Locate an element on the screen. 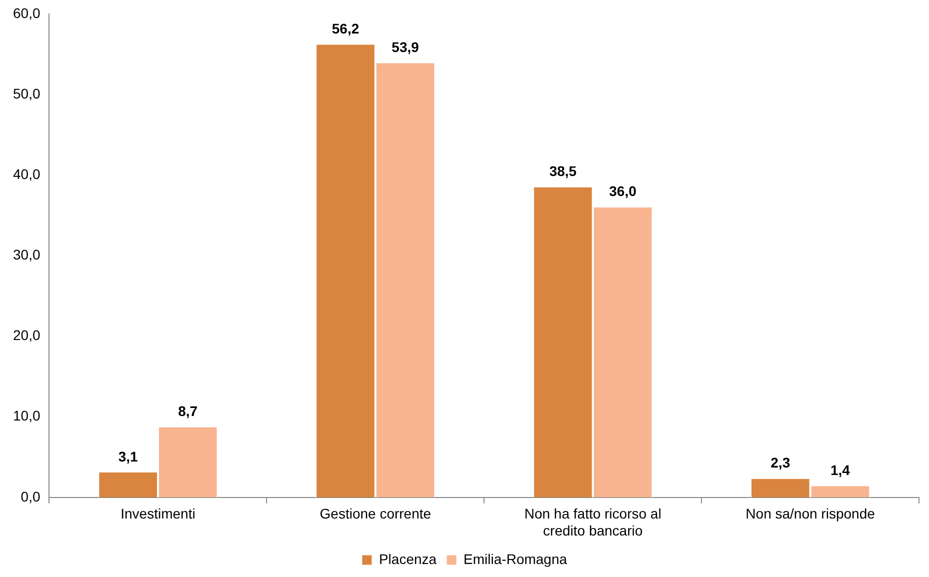 Image resolution: width=929 pixels, height=577 pixels. data-label: 1,4 is located at coordinates (840, 470).